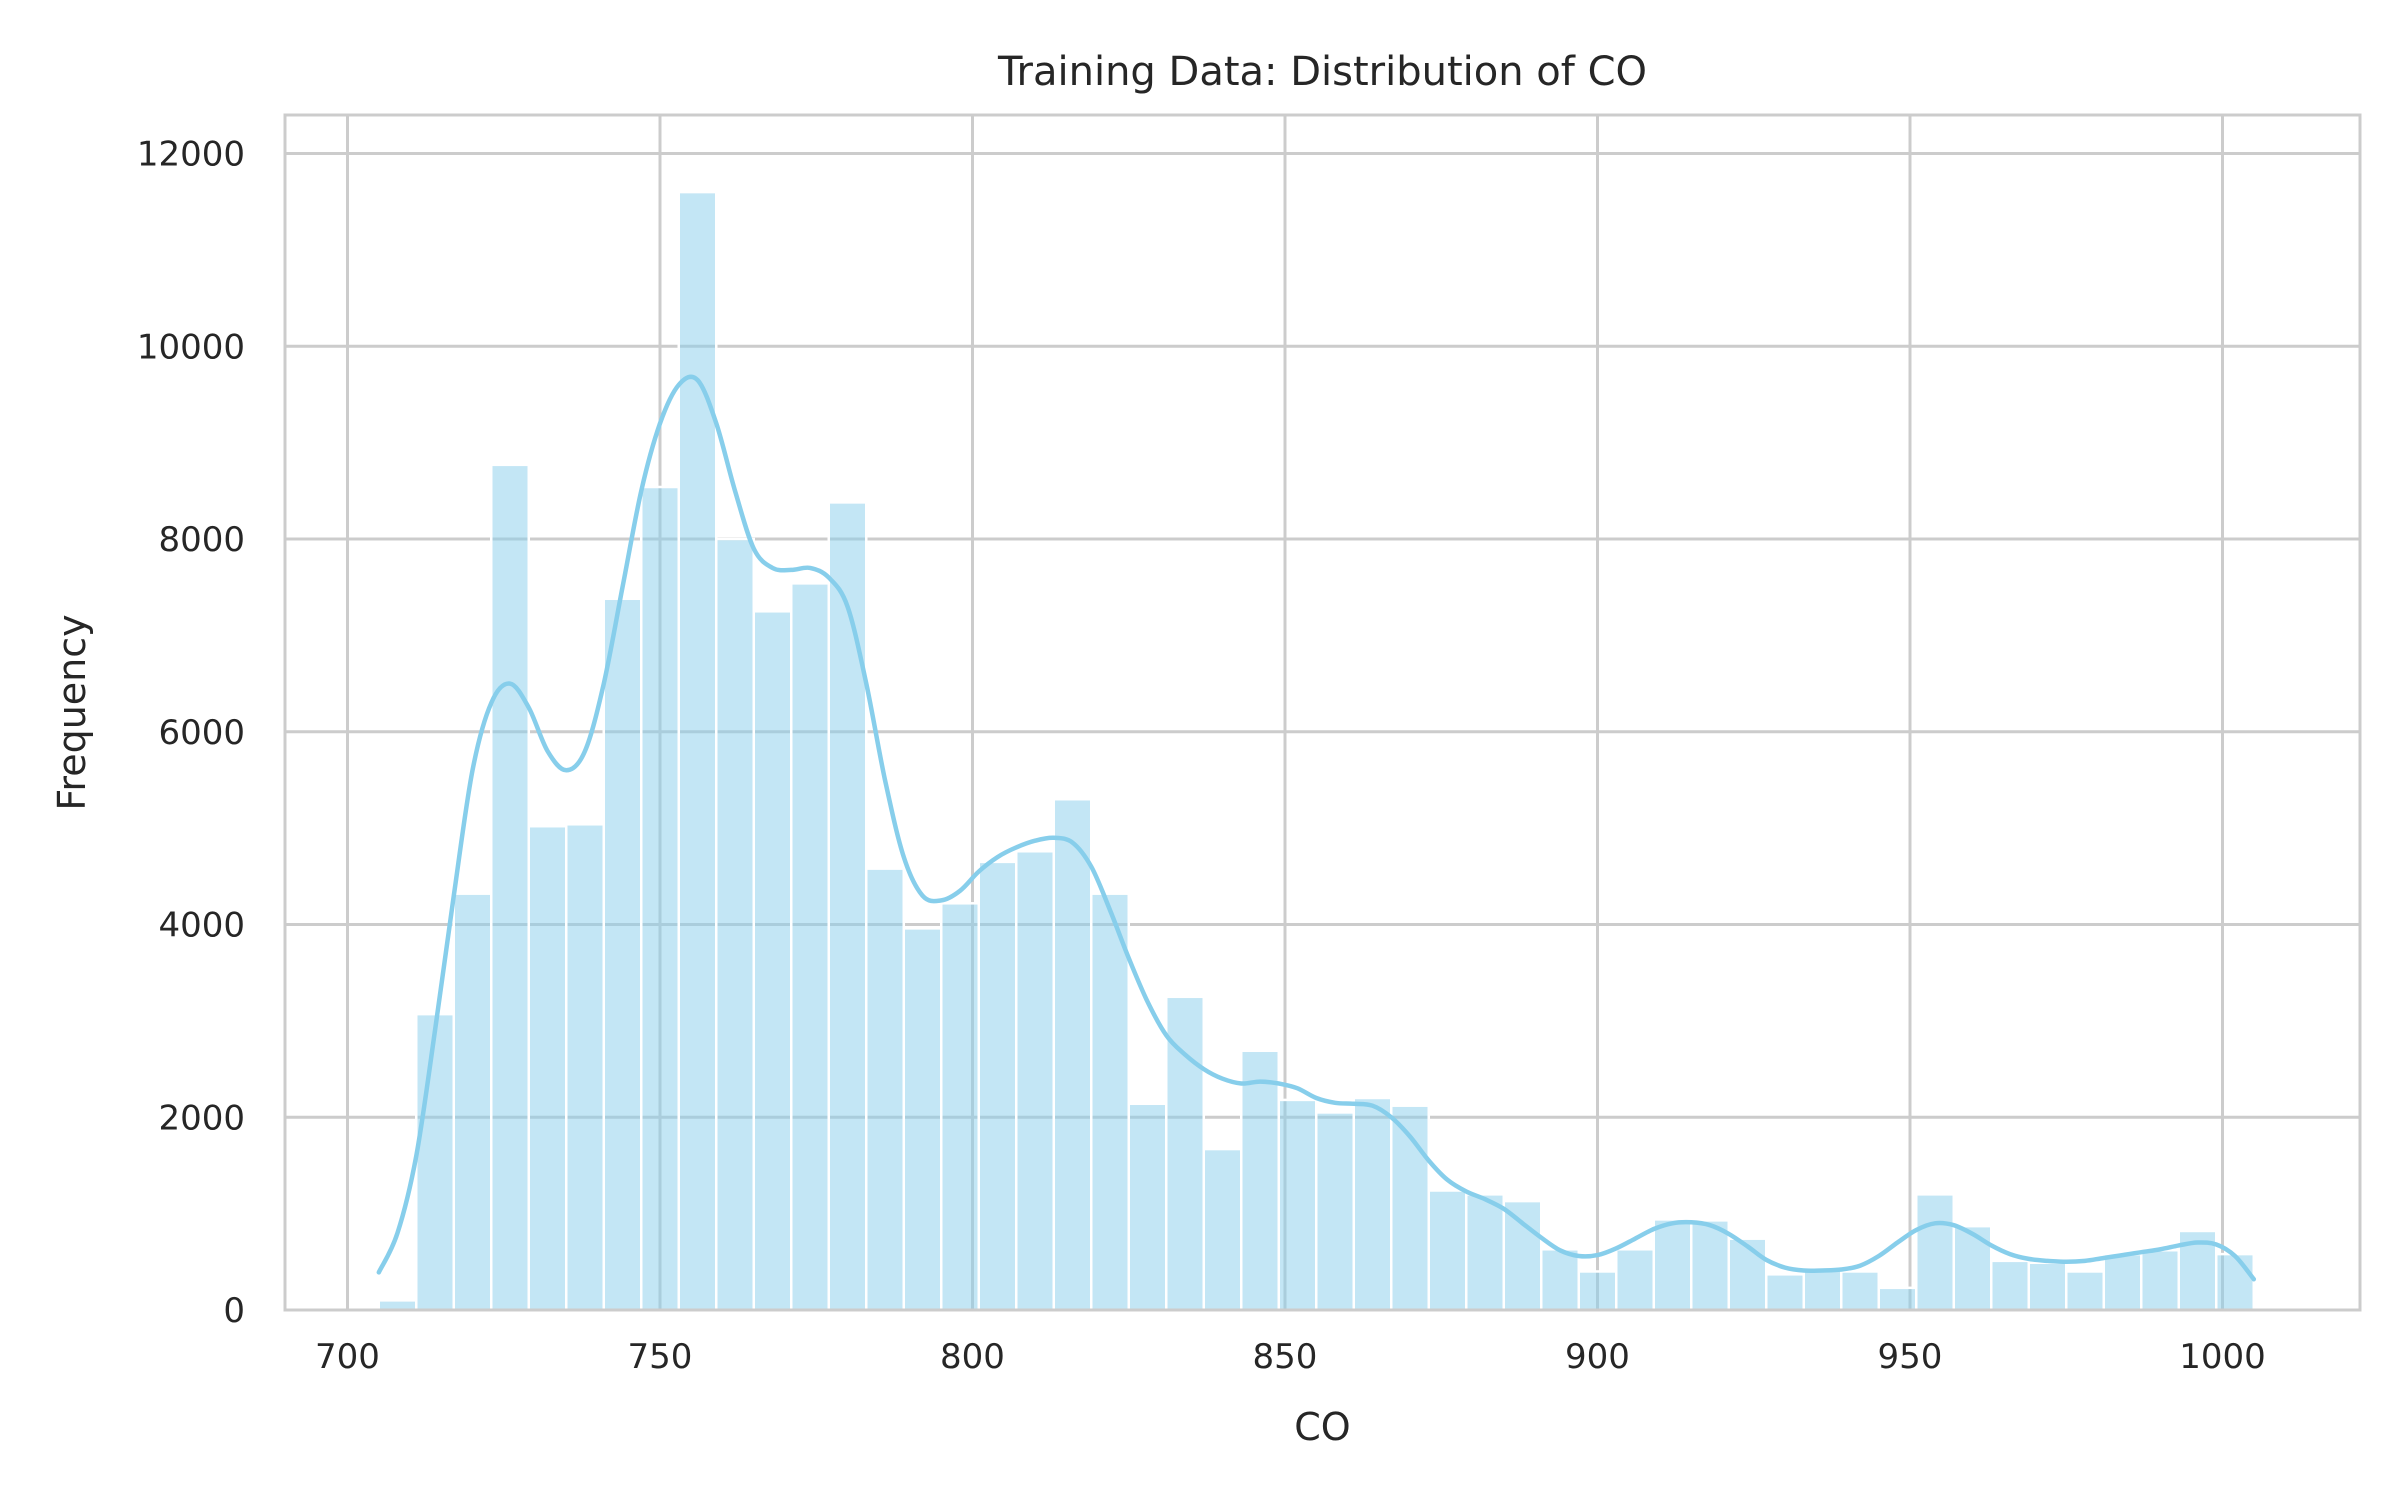 The height and width of the screenshot is (1500, 2400). Describe the element at coordinates (1322, 72) in the screenshot. I see `chart-title: Training Data: Distribution of CO` at that location.